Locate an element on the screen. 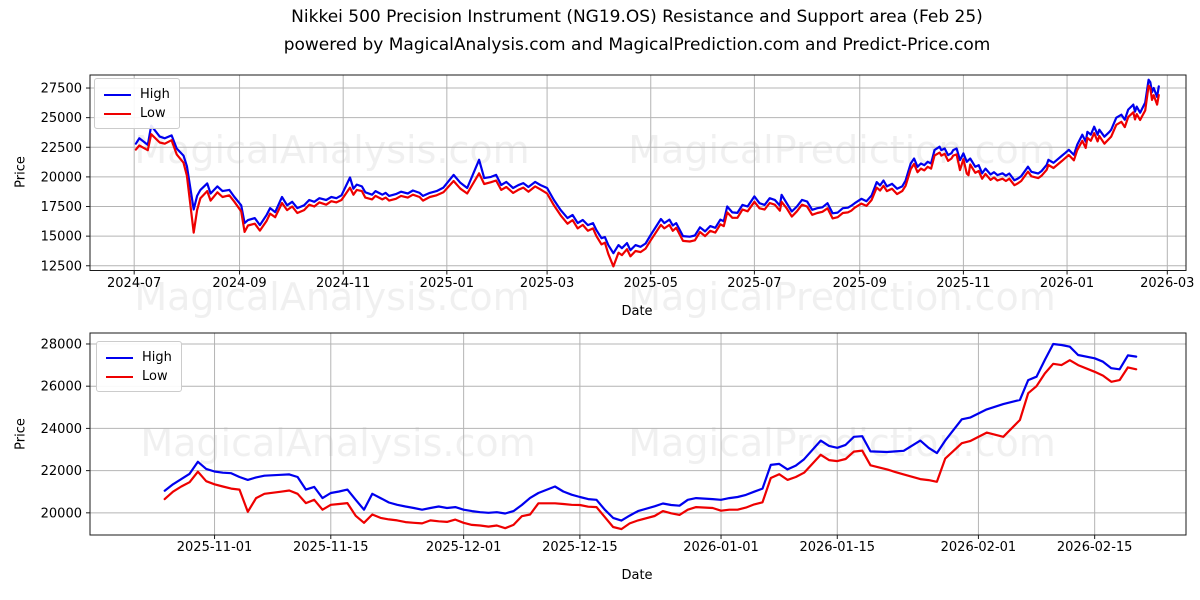  svg-text: 2024-09 is located at coordinates (239, 283).